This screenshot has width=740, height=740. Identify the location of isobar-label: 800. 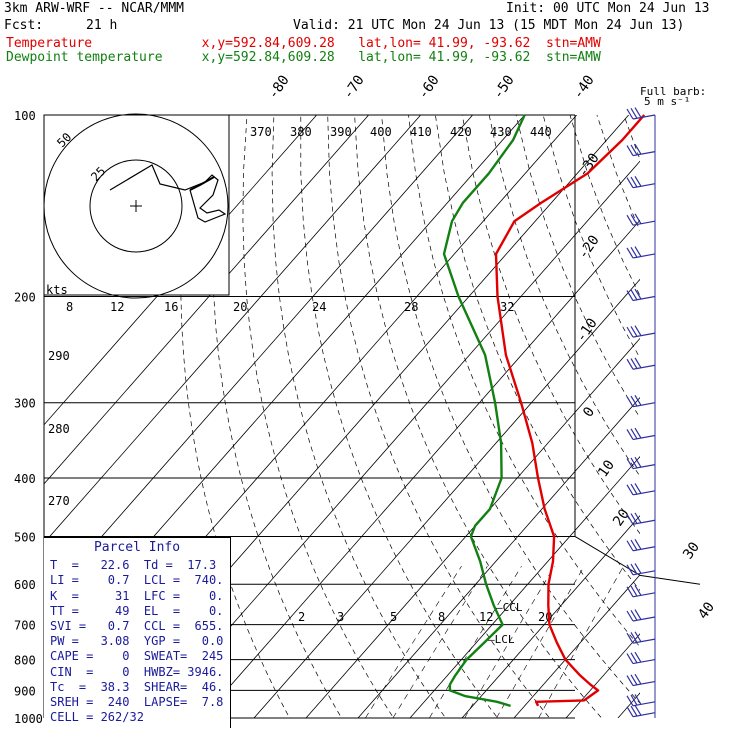
(25, 661).